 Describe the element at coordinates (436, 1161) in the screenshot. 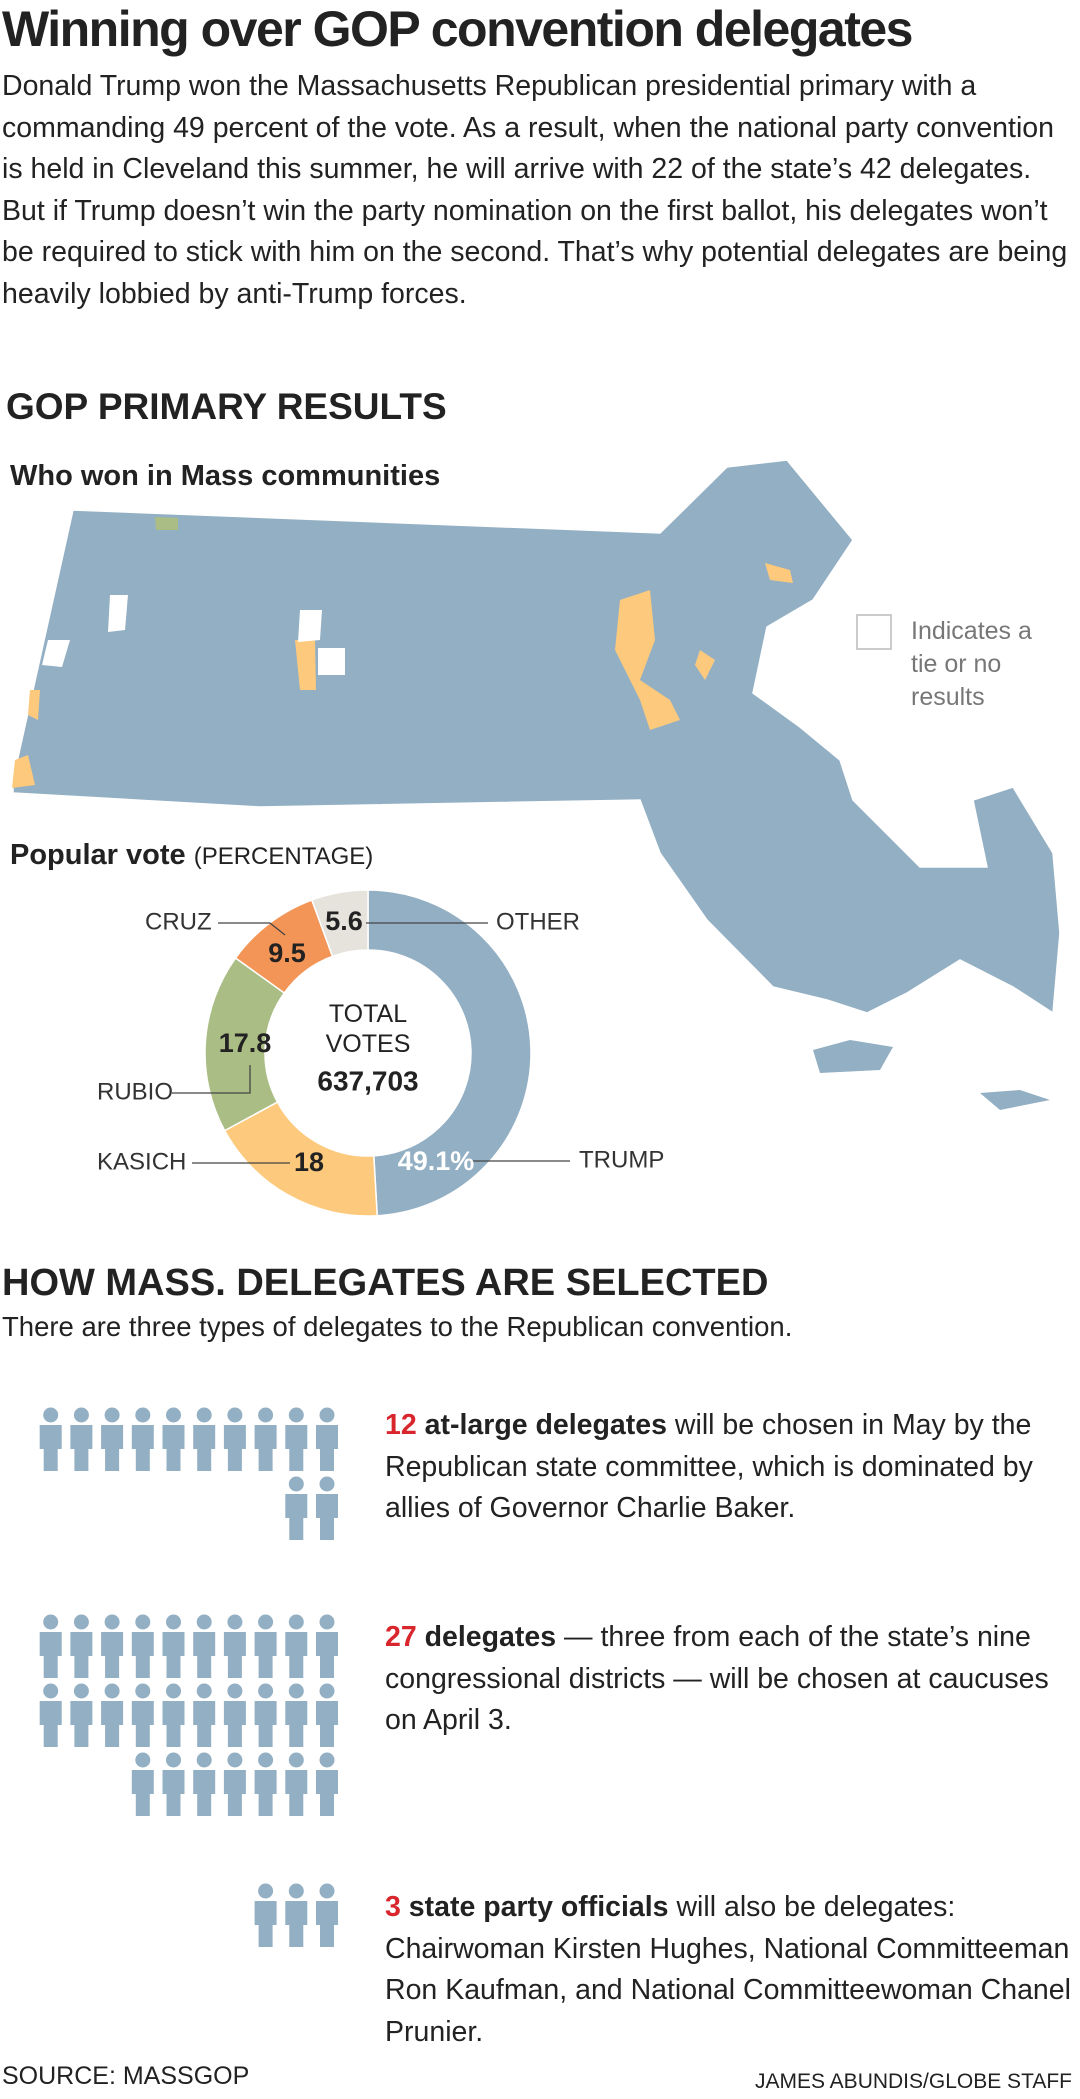

I see `value-label: 49.1%` at that location.